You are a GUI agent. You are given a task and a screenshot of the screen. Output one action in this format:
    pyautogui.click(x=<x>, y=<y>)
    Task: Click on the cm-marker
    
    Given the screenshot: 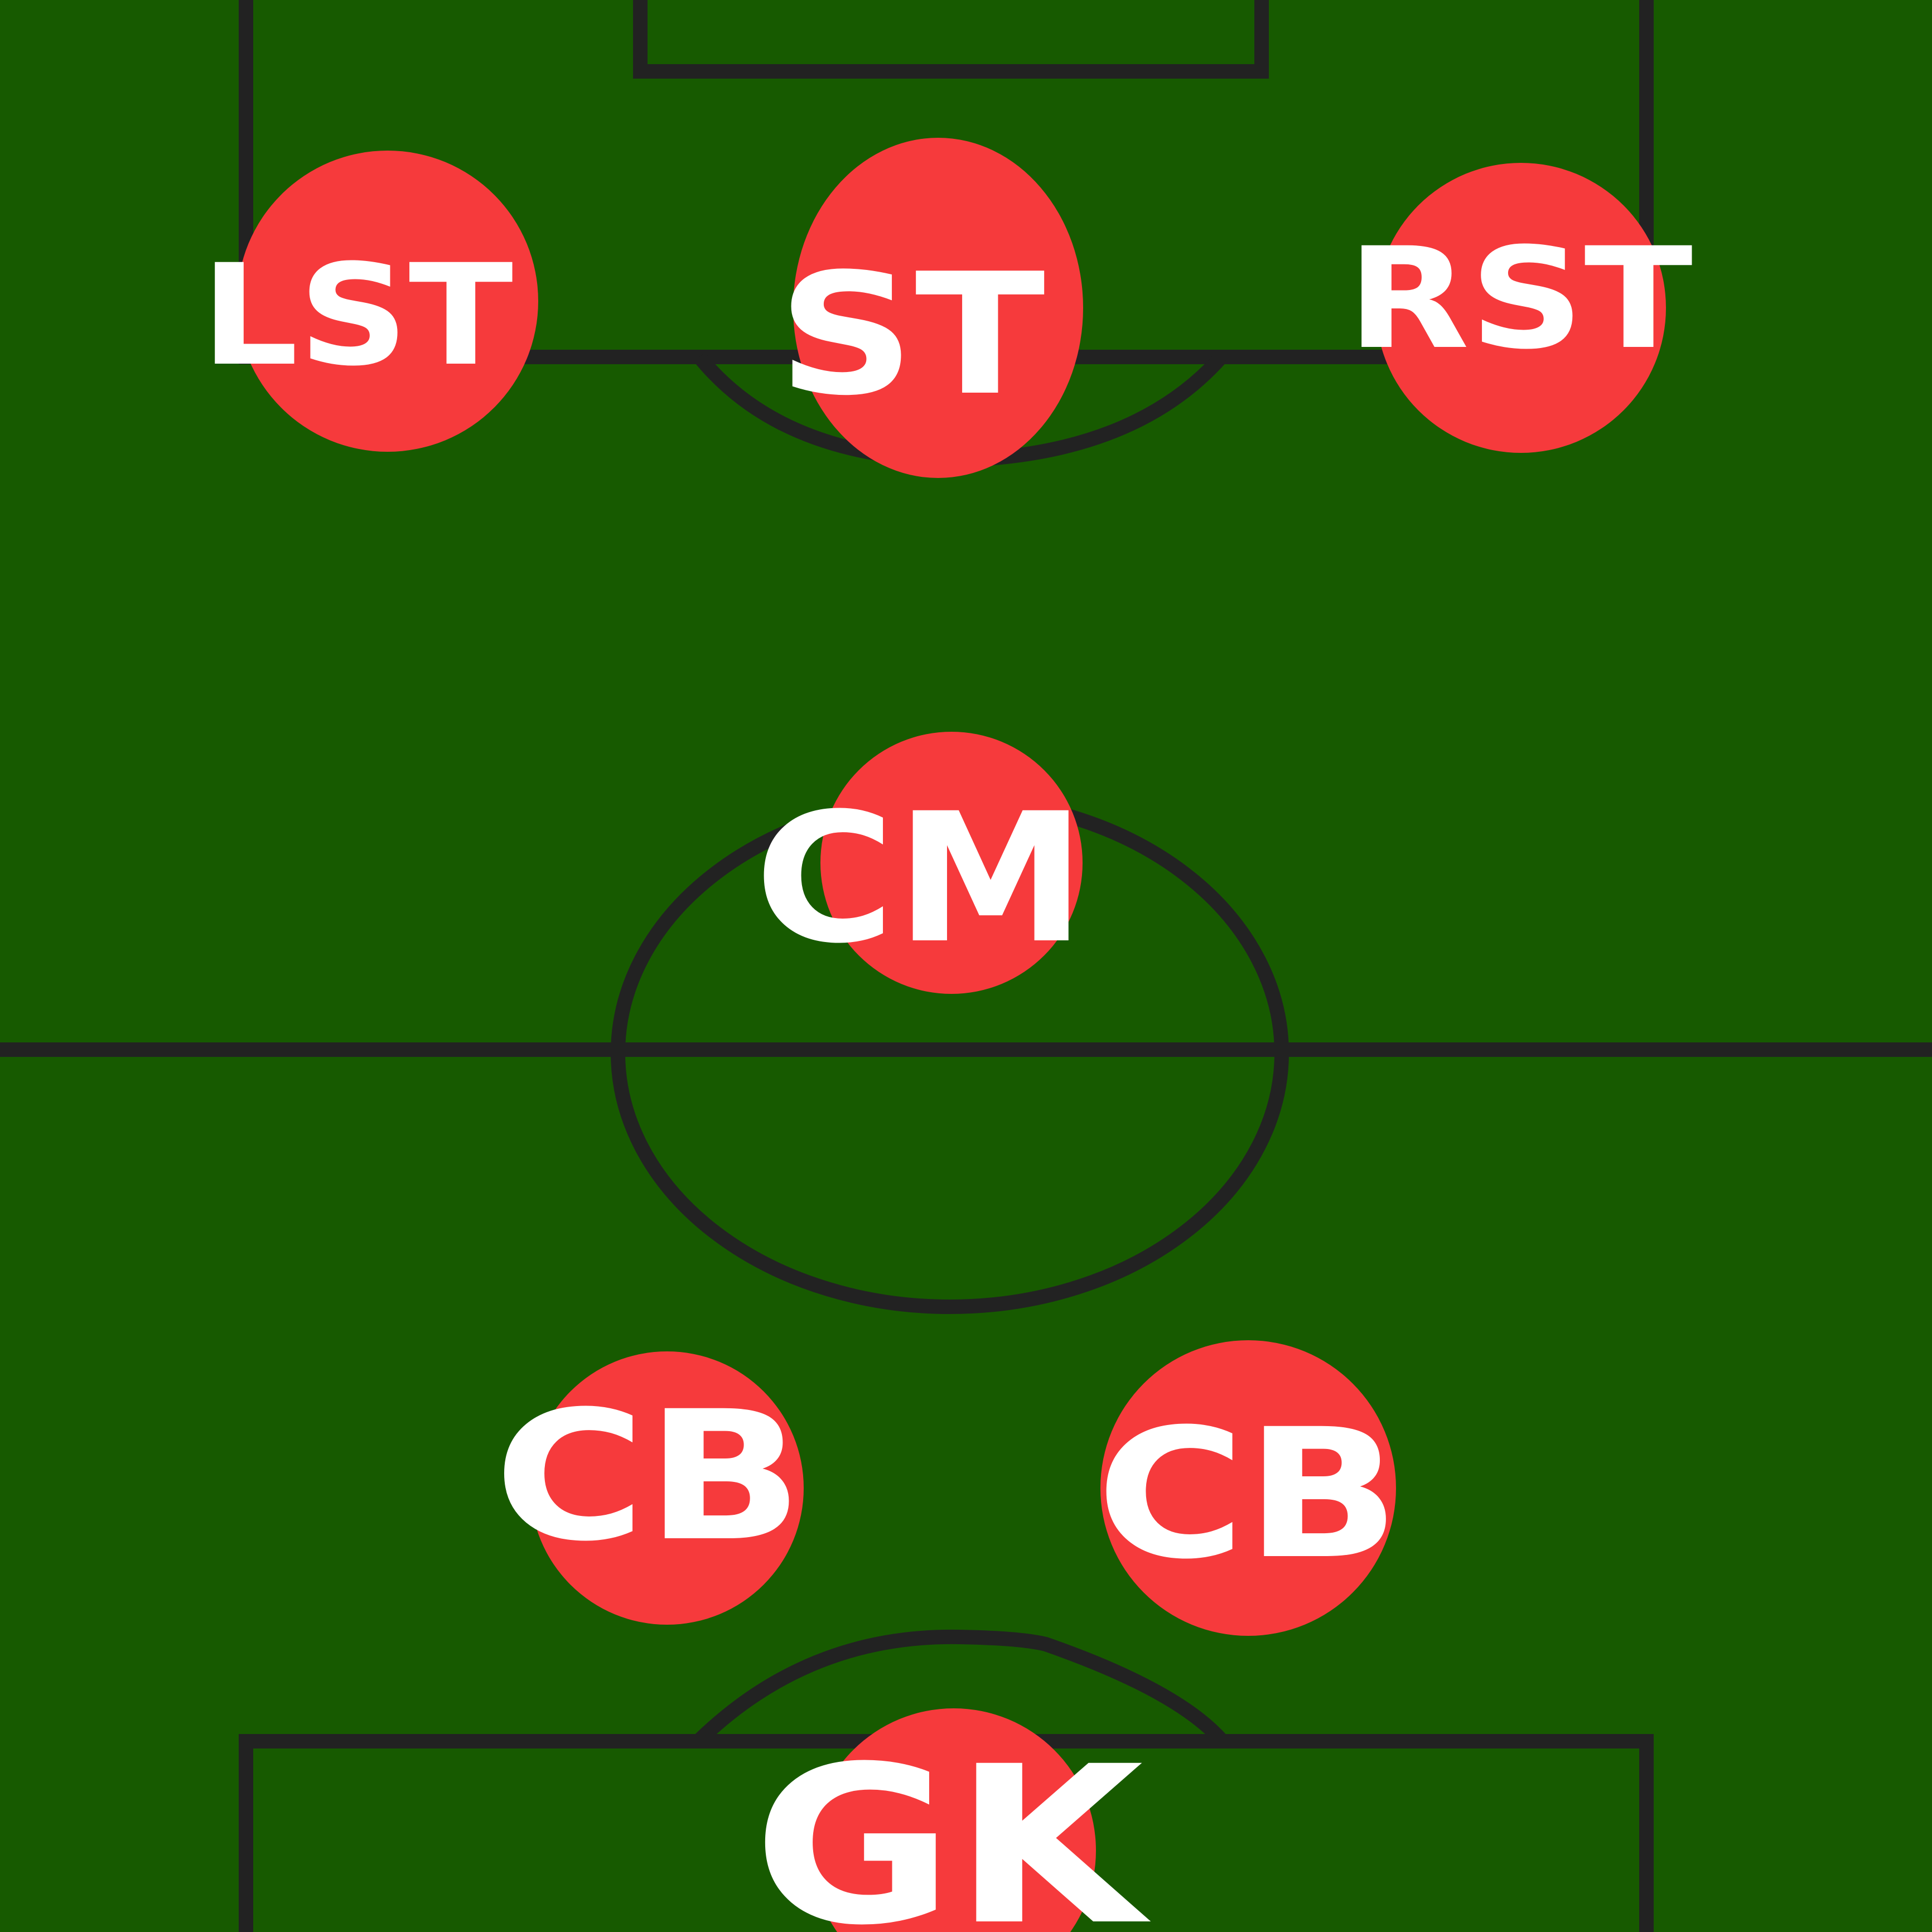 What is the action you would take?
    pyautogui.click(x=951, y=863)
    